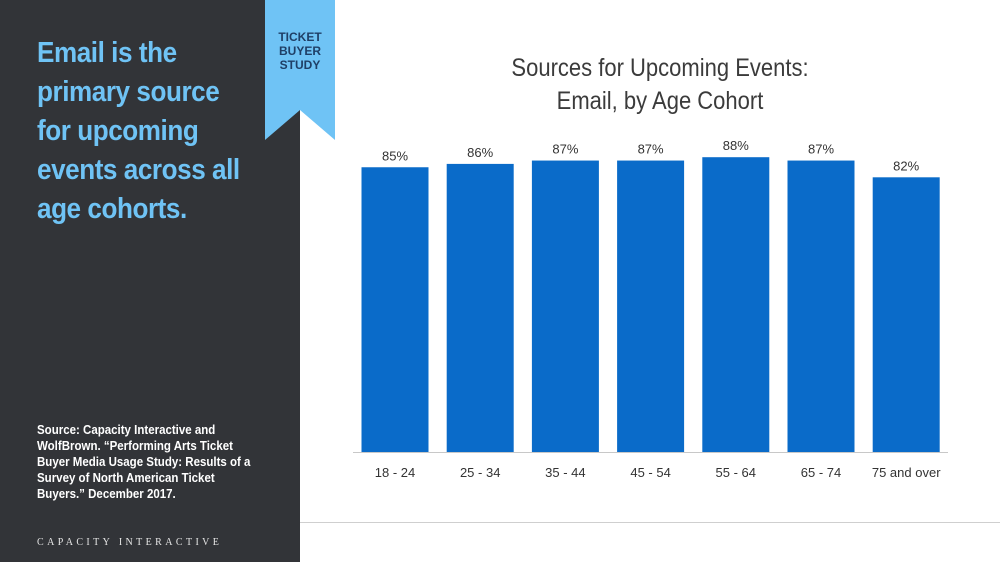 The image size is (1000, 562). I want to click on data-label-3: 87%, so click(651, 149).